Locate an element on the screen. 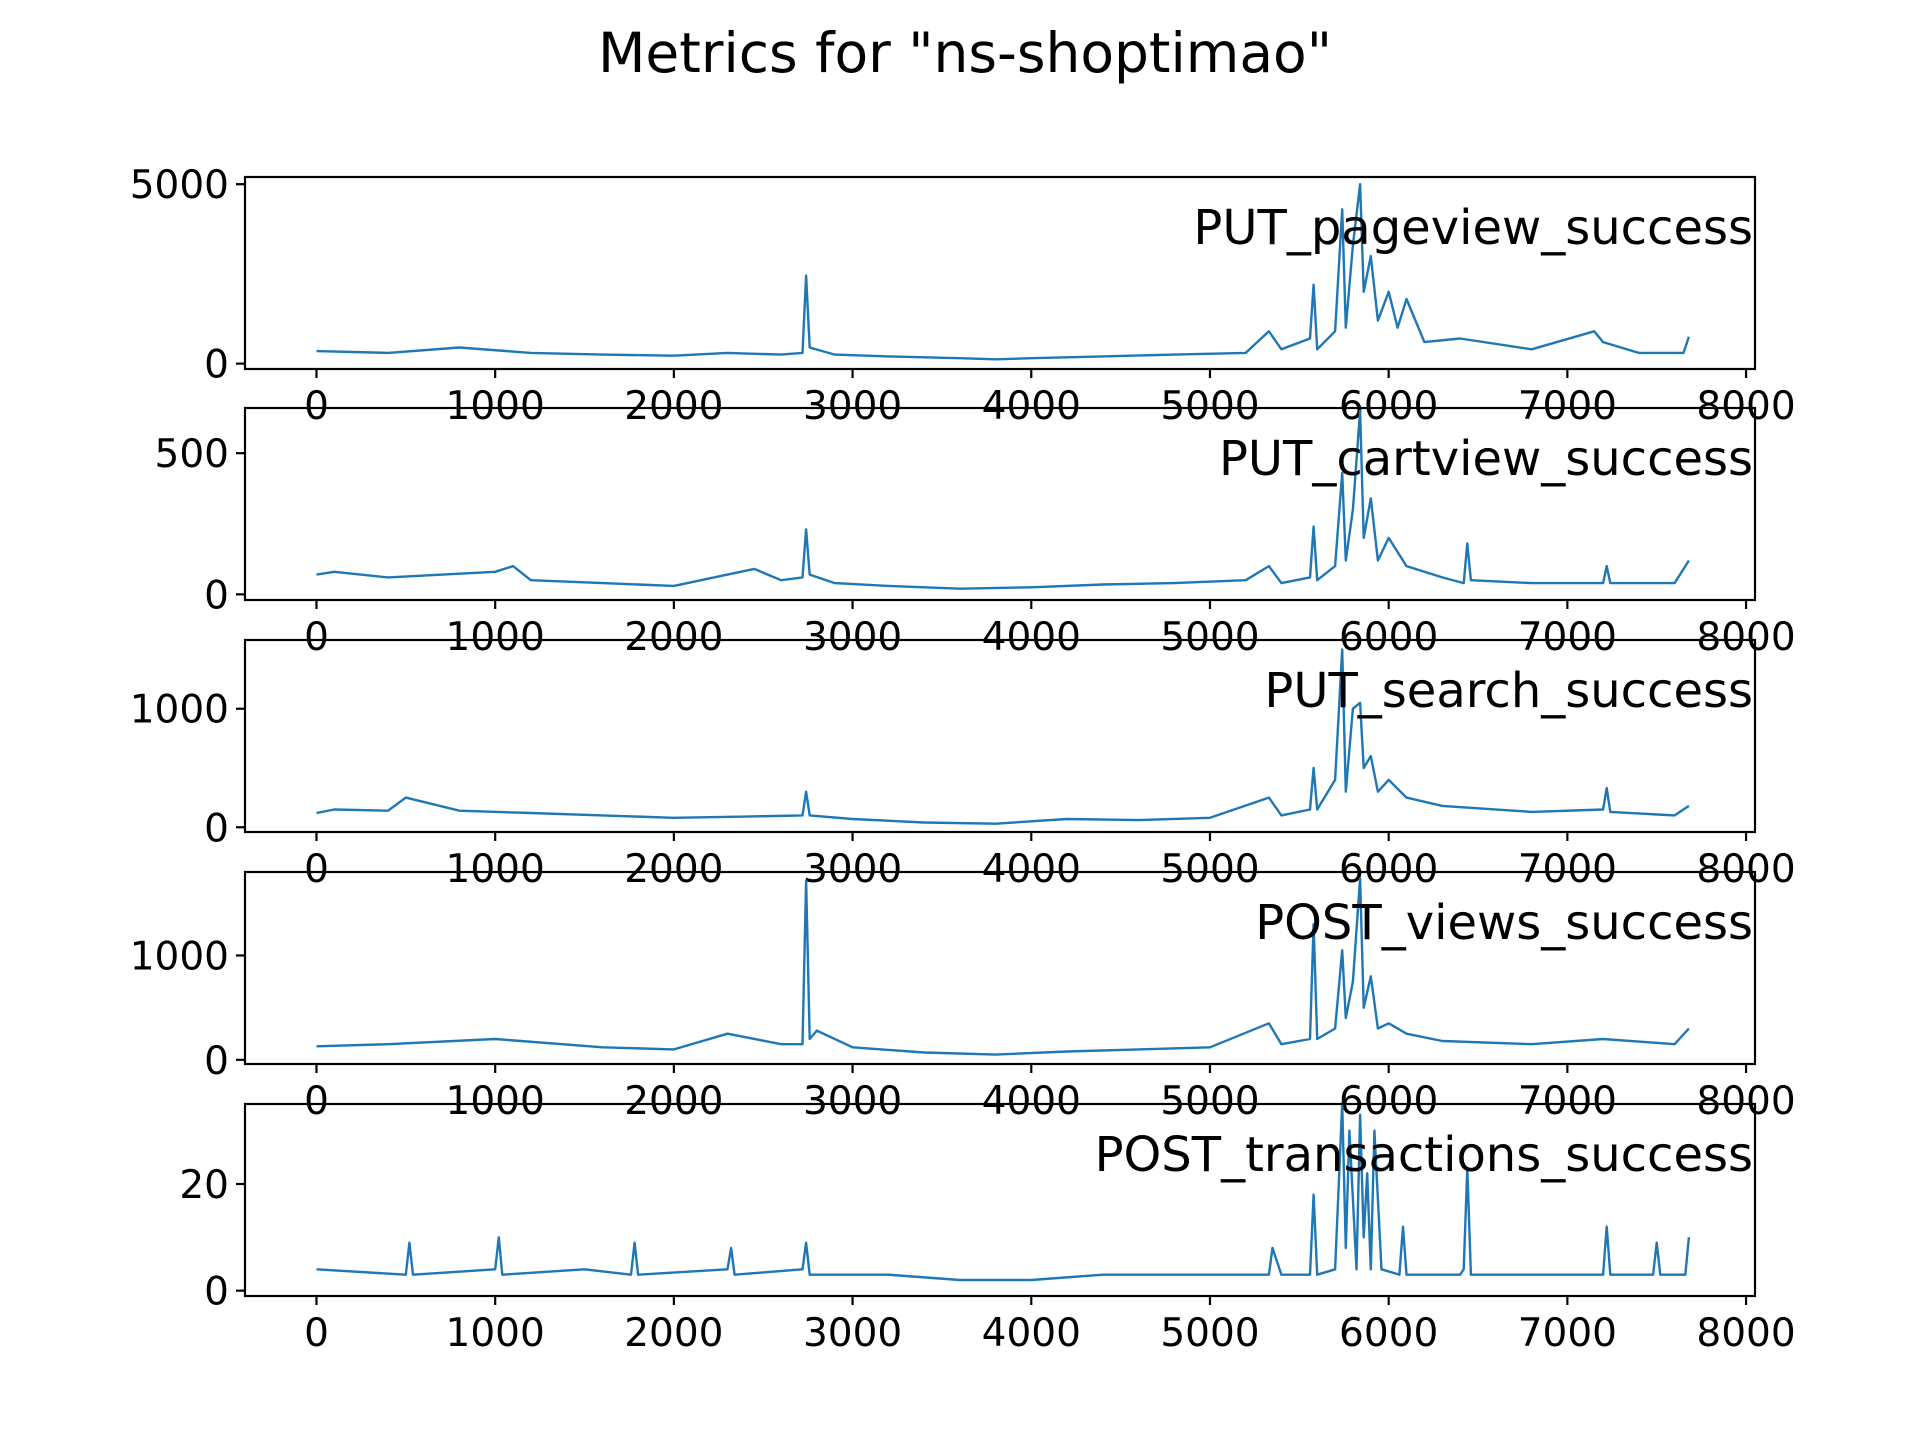 Image resolution: width=1920 pixels, height=1440 pixels. y-tick-label-5000: 5000 is located at coordinates (179, 185).